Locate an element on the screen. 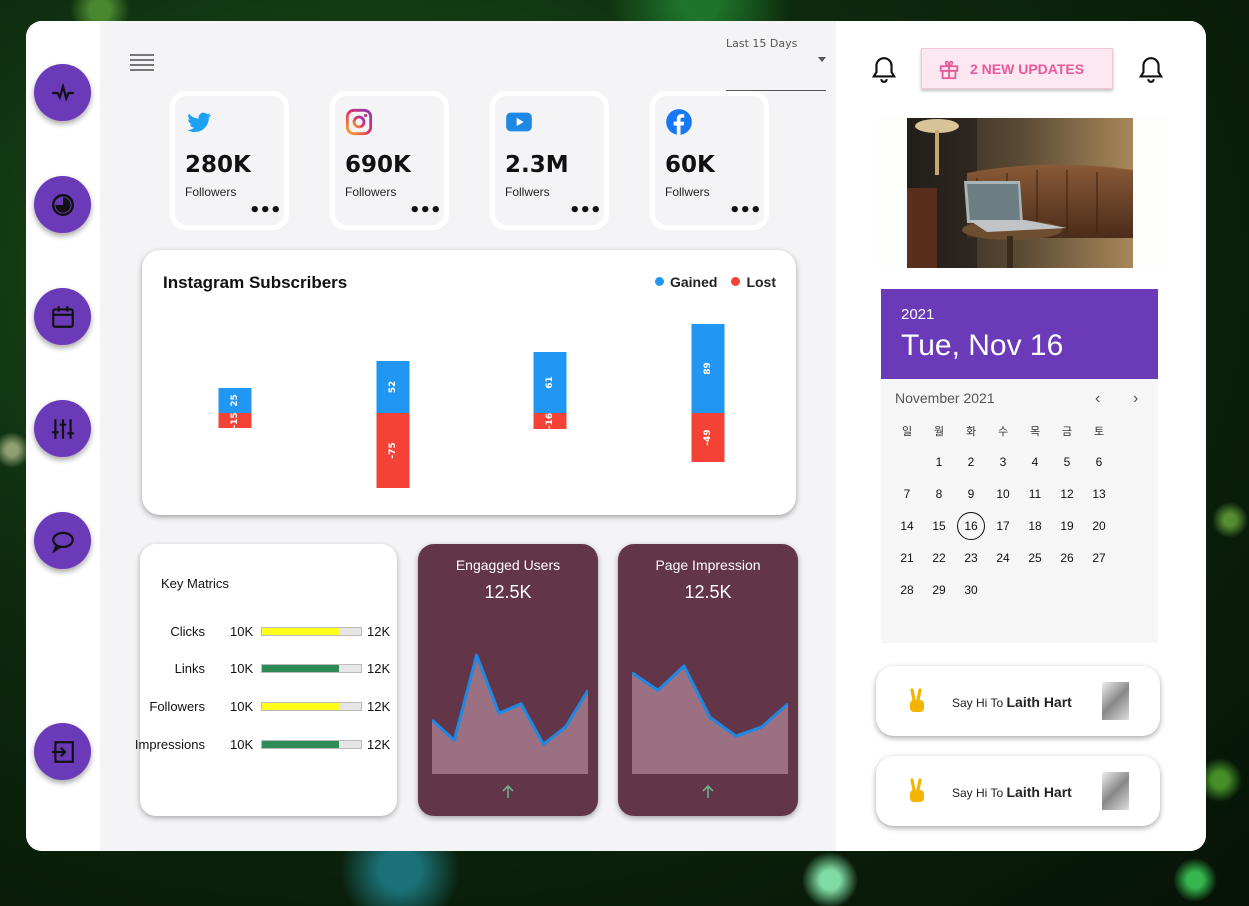  chevron-left-icon: ‹ is located at coordinates (1098, 398).